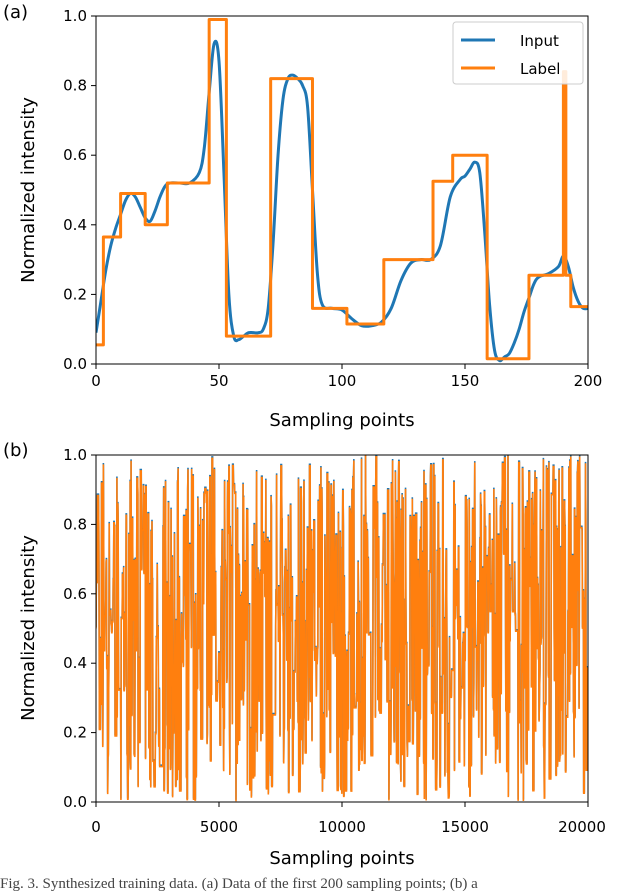  What do you see at coordinates (75, 86) in the screenshot?
I see `a-ytick-label: 0.8` at bounding box center [75, 86].